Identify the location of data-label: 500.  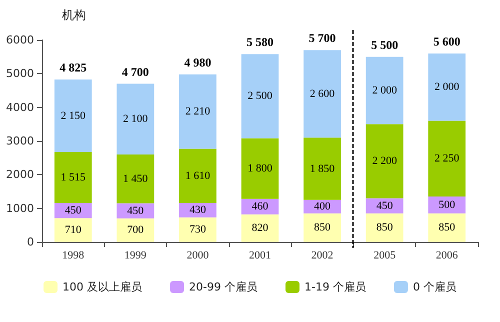
(447, 204).